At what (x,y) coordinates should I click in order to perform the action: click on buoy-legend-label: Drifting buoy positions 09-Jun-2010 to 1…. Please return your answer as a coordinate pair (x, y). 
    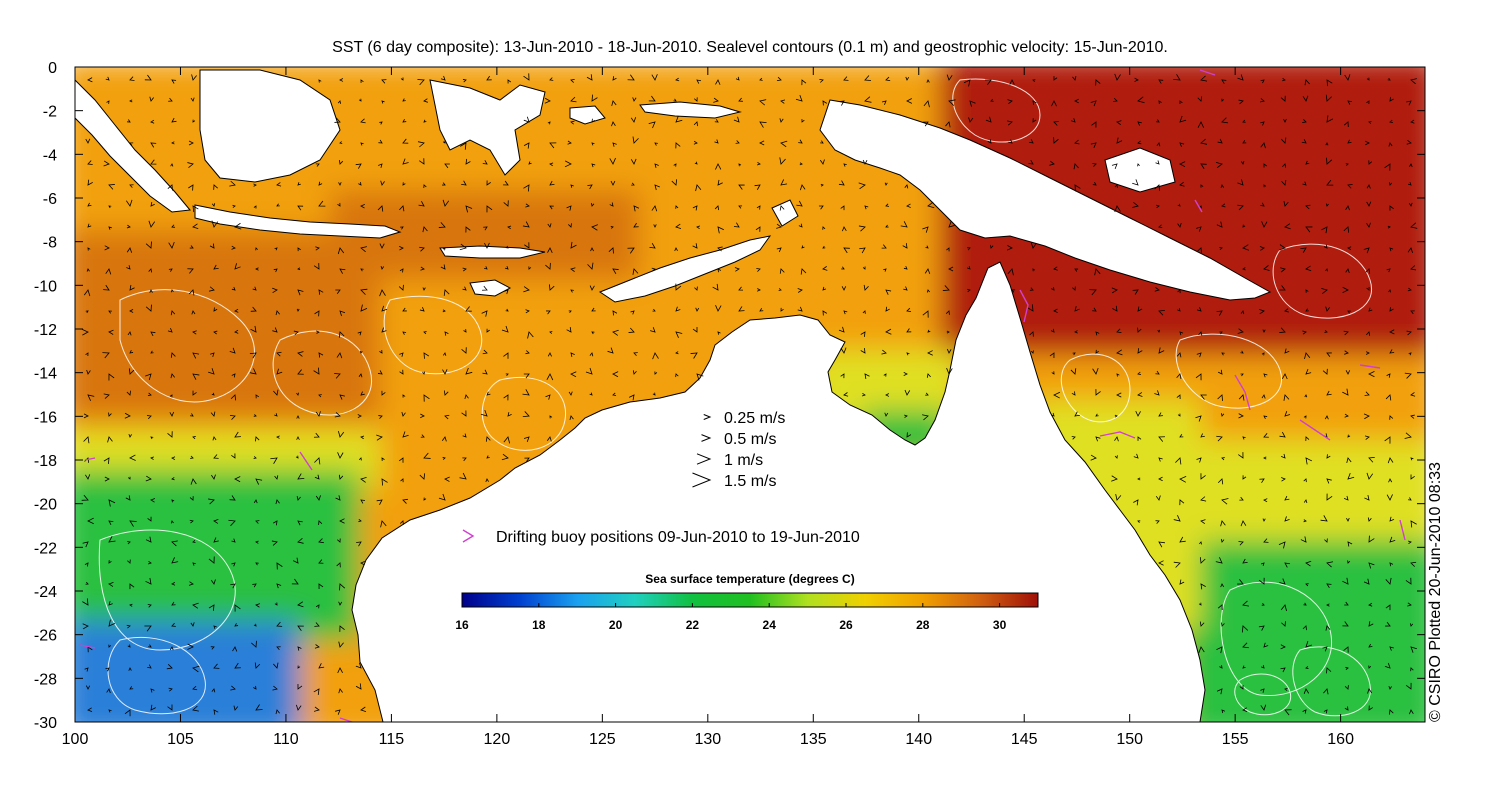
    Looking at the image, I should click on (678, 537).